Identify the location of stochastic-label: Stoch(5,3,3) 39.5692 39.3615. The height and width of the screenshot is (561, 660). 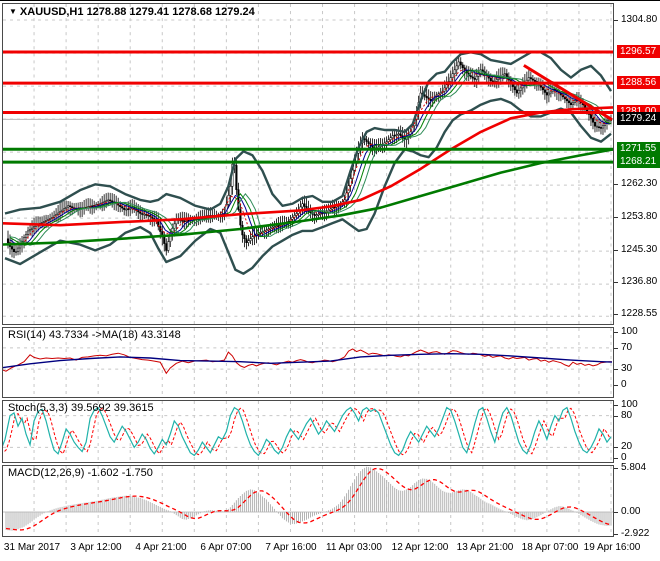
(81, 408).